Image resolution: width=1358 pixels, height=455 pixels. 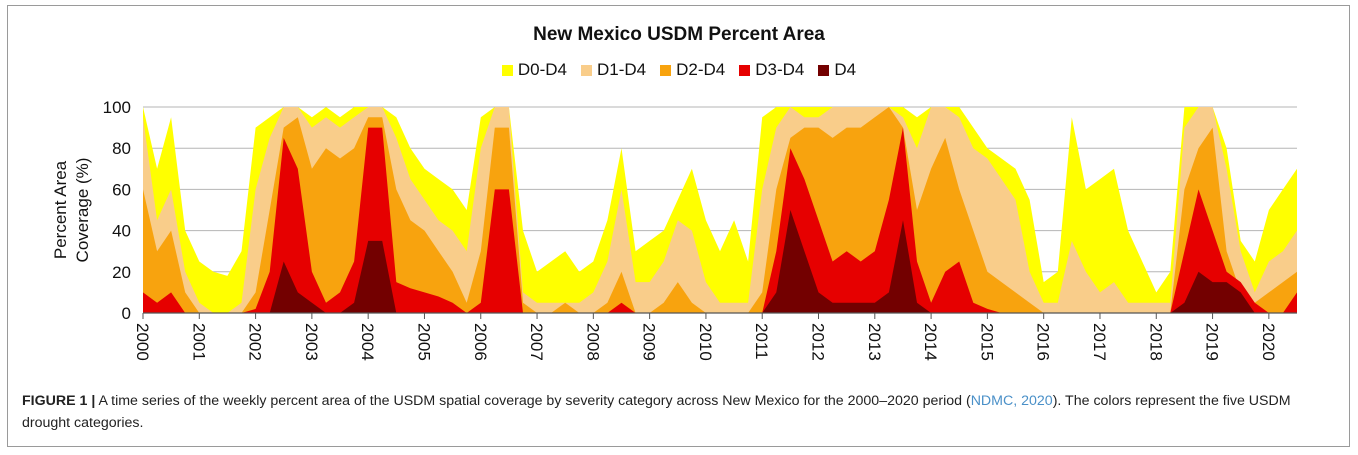 I want to click on y-axis-label-line-2: Coverage (%), so click(x=82, y=210).